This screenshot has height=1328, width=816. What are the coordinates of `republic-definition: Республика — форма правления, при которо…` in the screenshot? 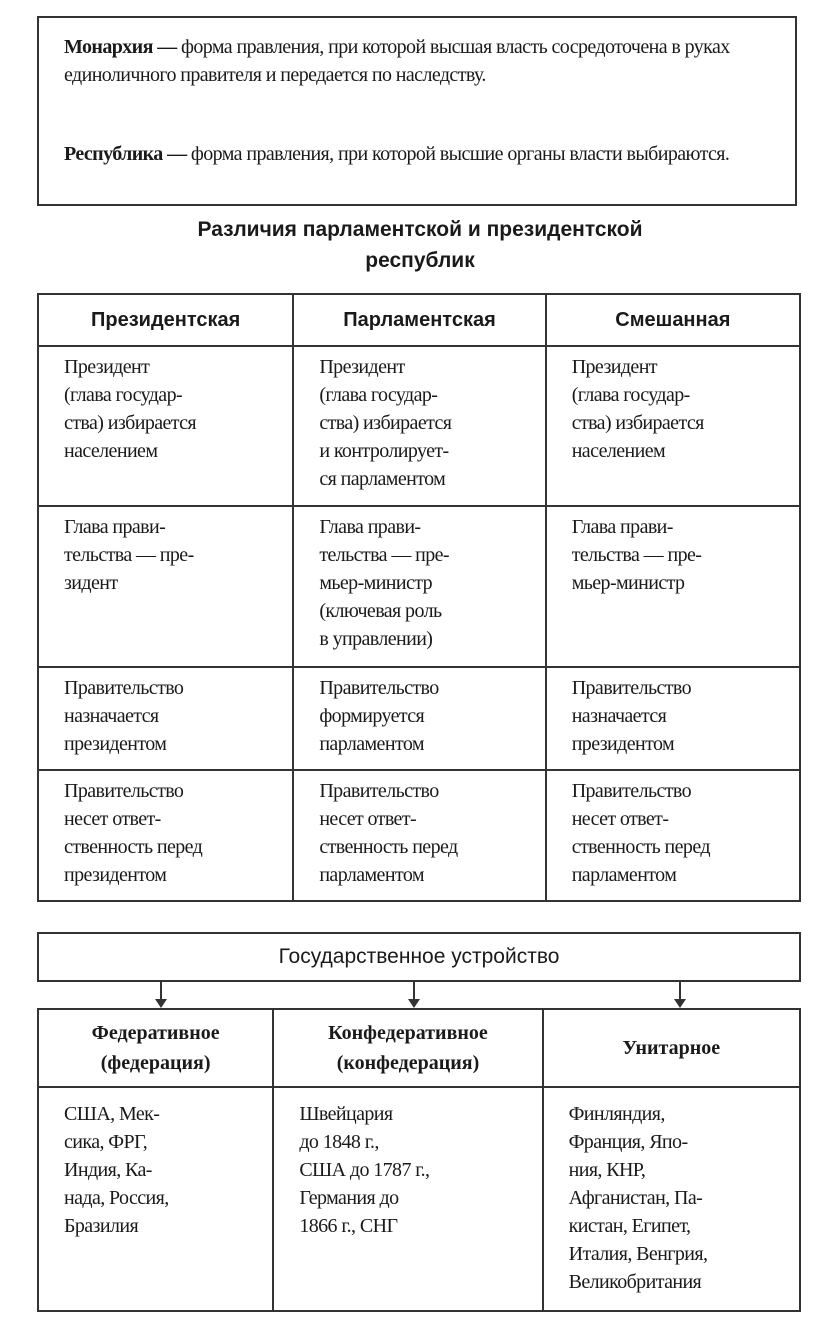 It's located at (409, 154).